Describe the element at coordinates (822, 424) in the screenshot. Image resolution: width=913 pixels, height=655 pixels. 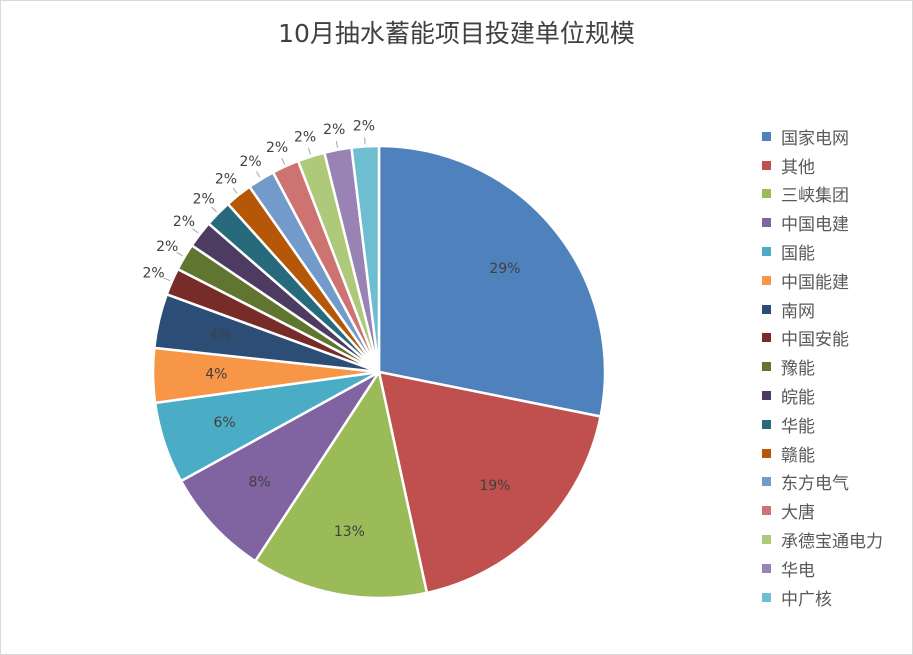
I see `legend-item: 华能` at that location.